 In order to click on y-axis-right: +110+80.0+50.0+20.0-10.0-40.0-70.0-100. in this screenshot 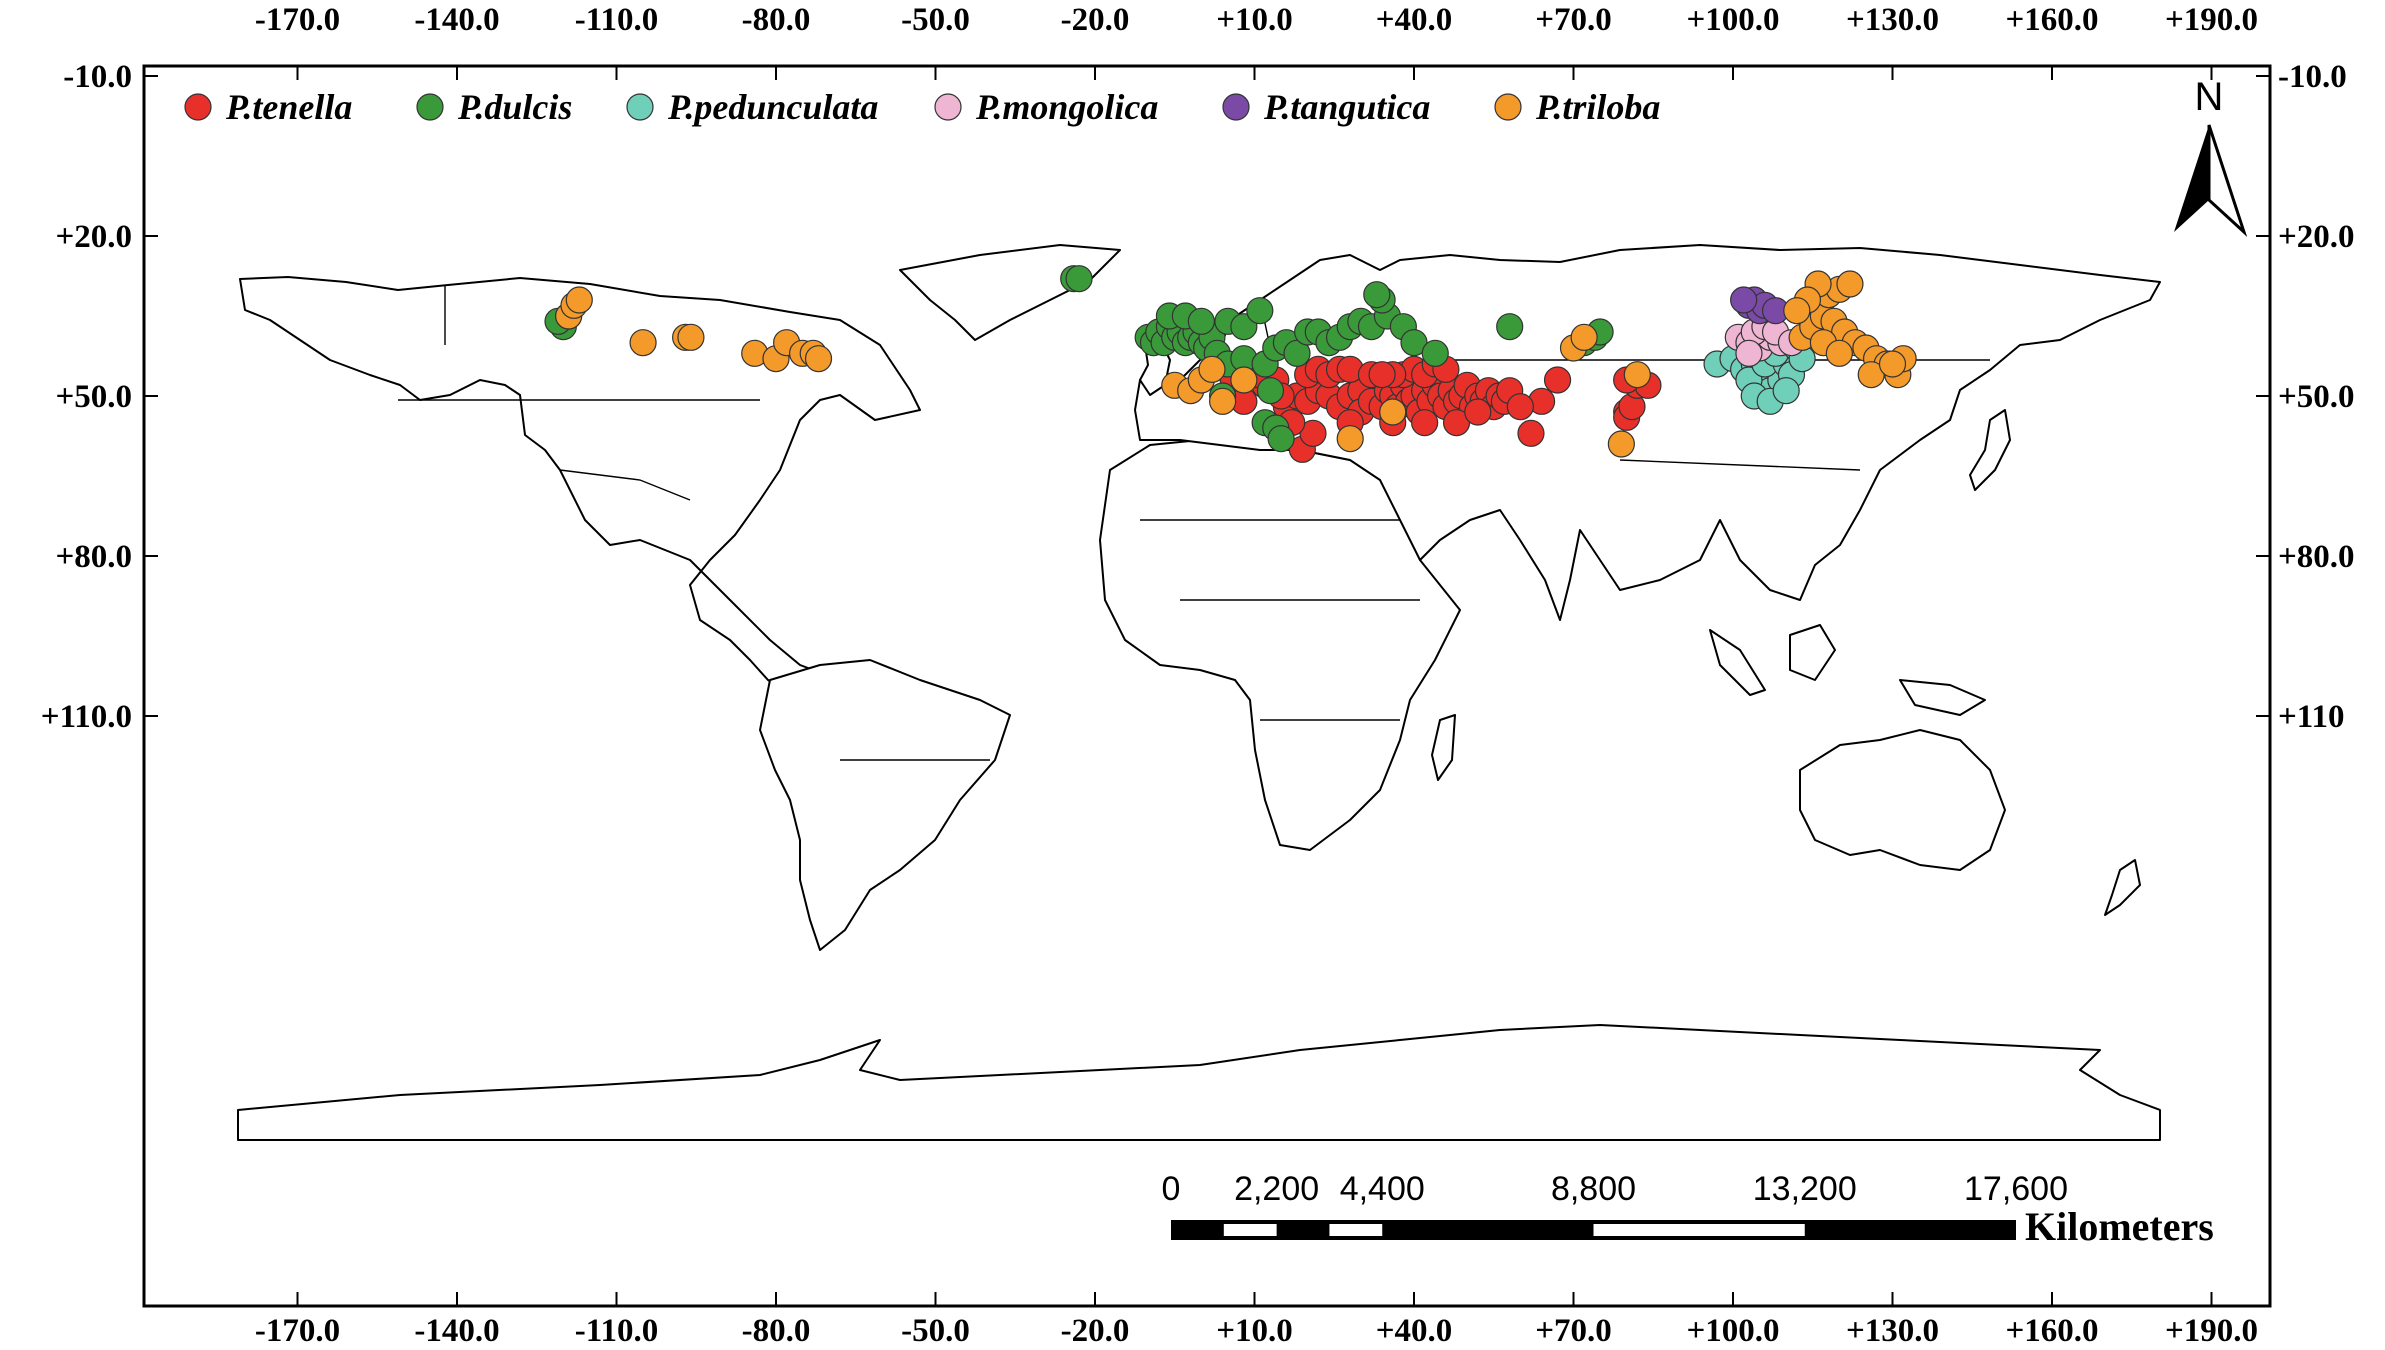, I will do `click(2305, 397)`.